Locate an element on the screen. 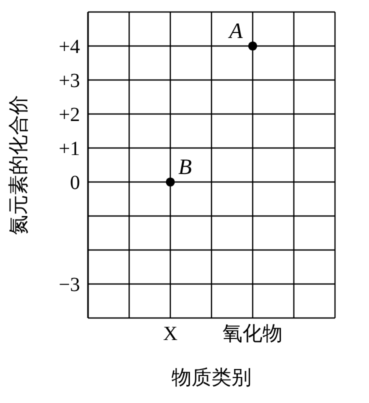 This screenshot has height=403, width=369. annotation: B is located at coordinates (185, 166).